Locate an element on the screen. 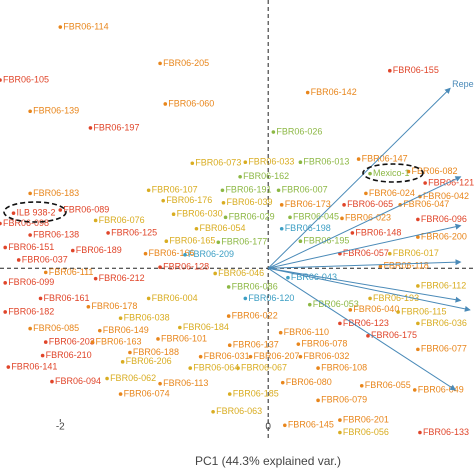 This screenshot has height=474, width=474. point-label: FBR06-096 is located at coordinates (444, 219).